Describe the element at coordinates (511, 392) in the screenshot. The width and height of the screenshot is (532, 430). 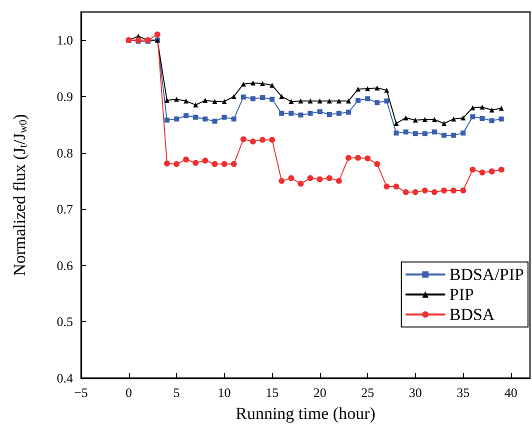
I see `x-tick-label: 40` at that location.